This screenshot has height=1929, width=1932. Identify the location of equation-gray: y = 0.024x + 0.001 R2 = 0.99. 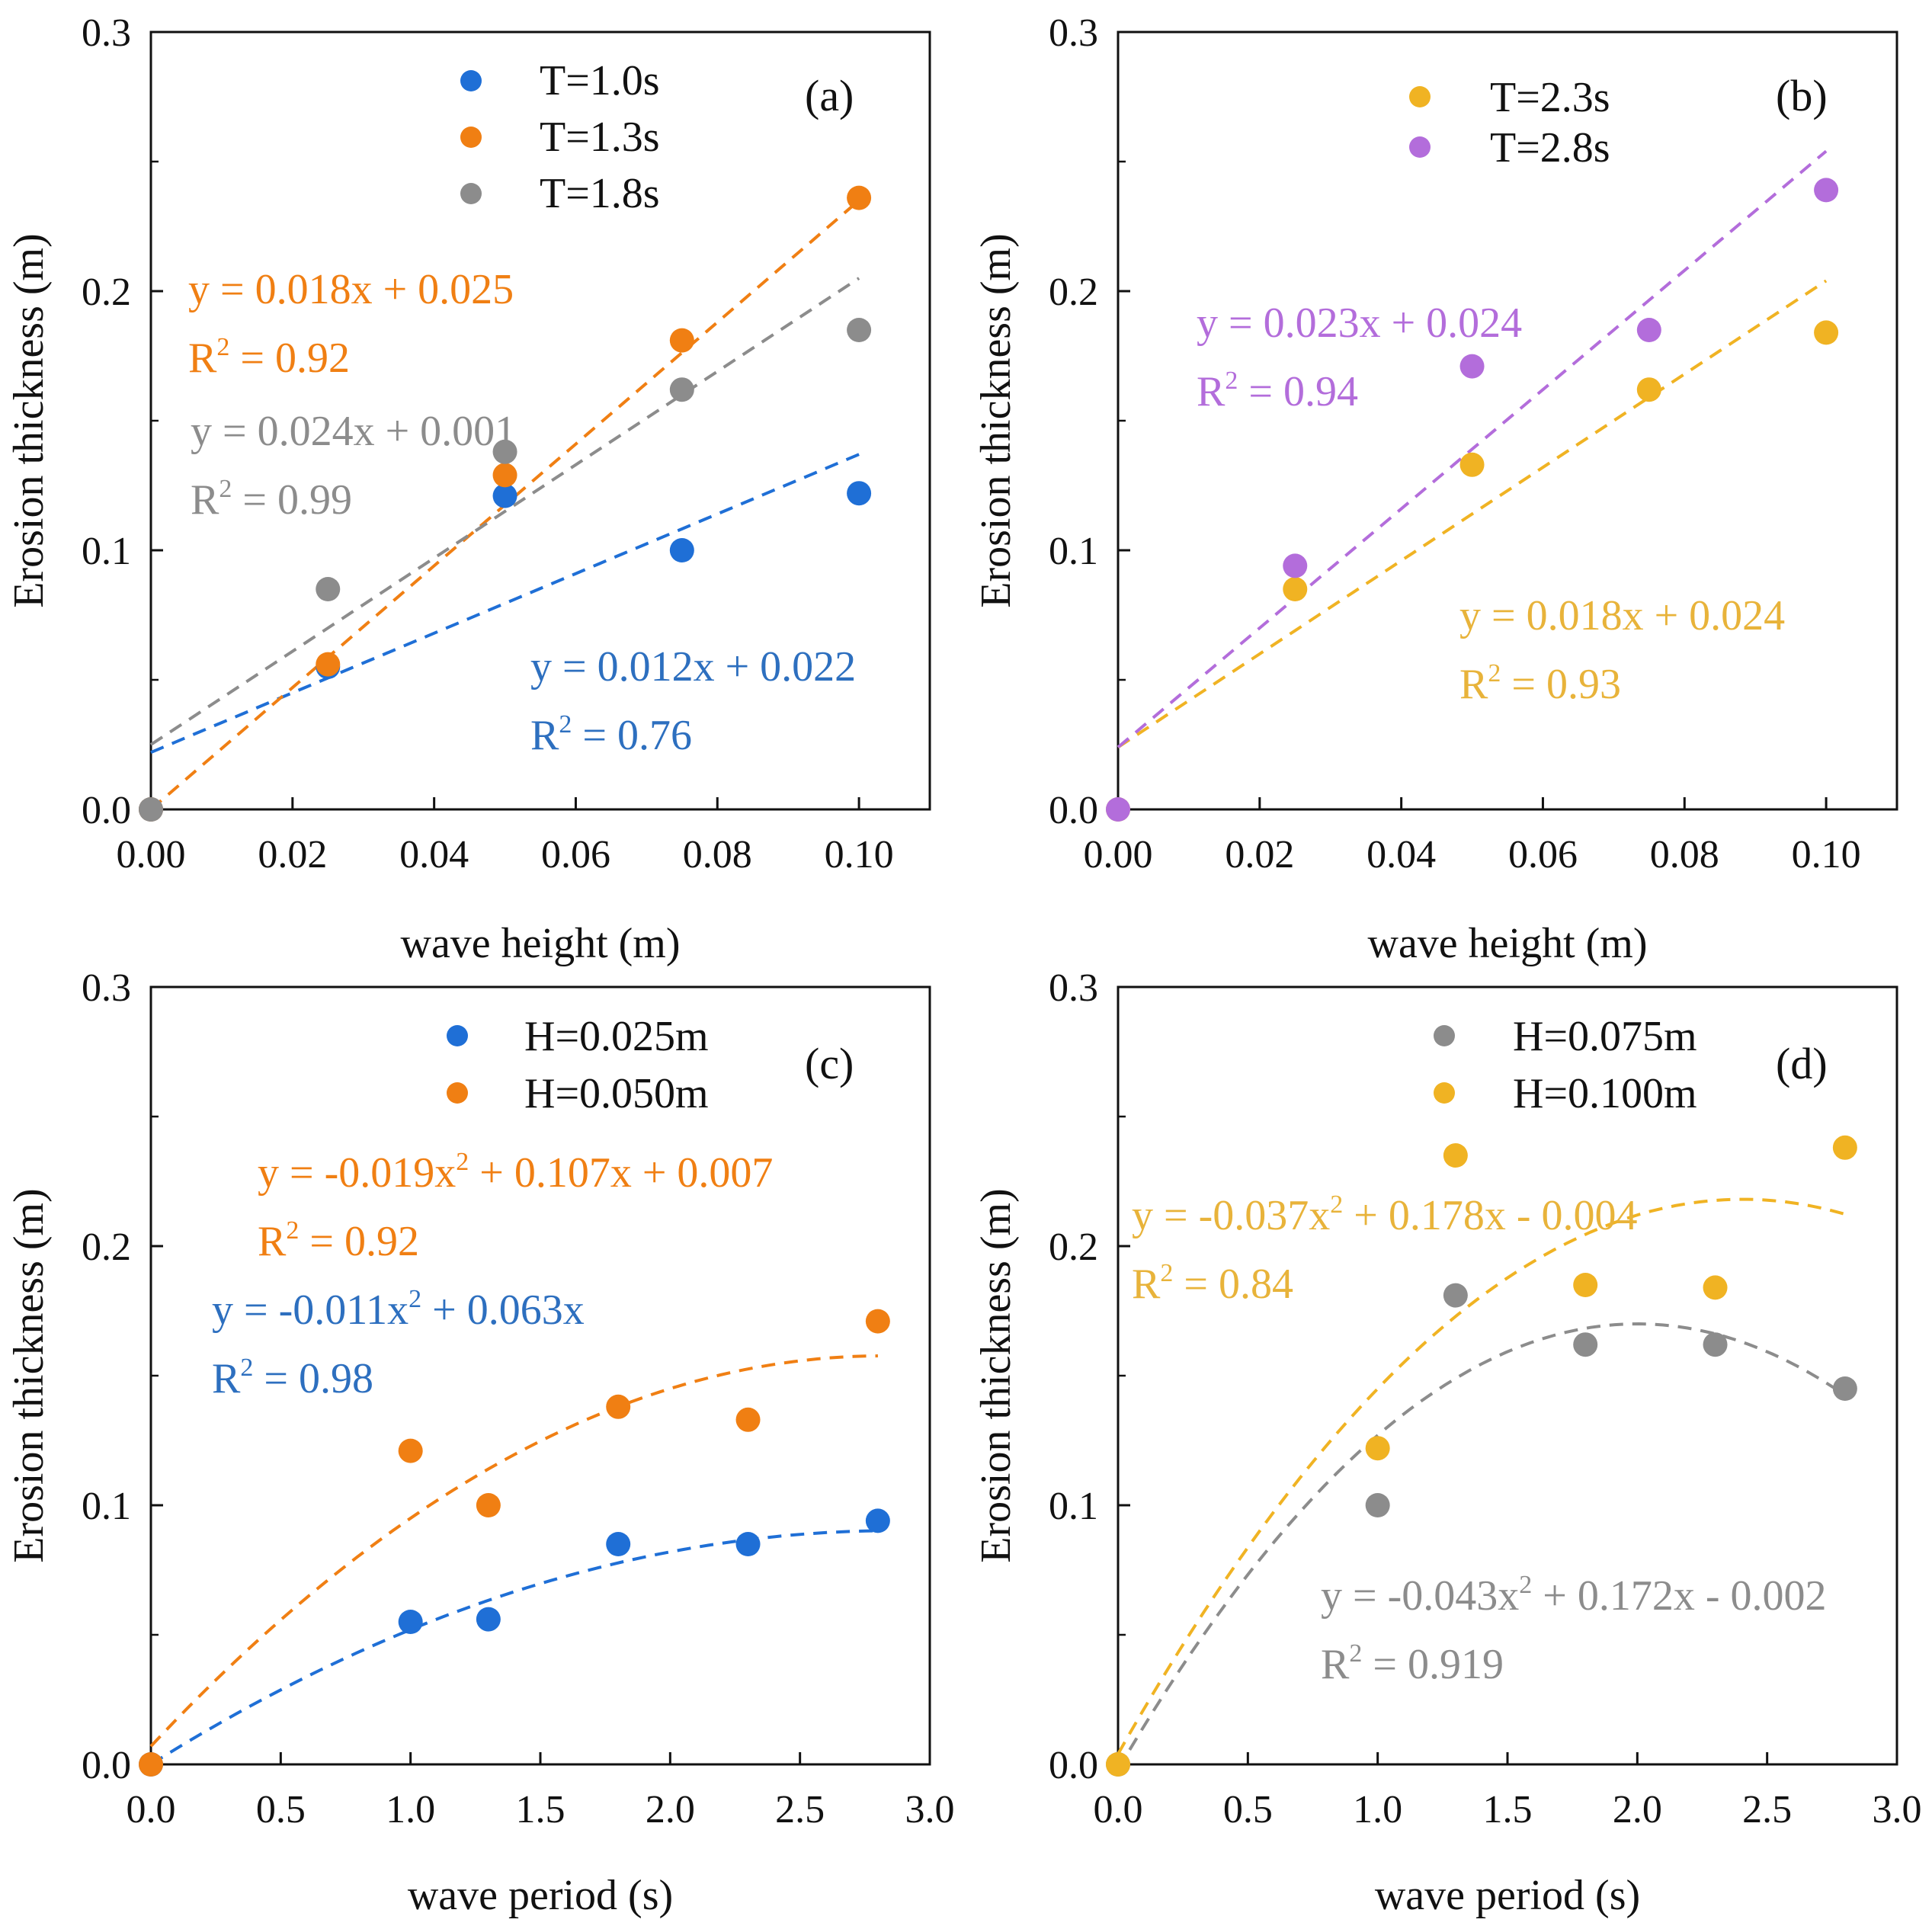
(353, 466).